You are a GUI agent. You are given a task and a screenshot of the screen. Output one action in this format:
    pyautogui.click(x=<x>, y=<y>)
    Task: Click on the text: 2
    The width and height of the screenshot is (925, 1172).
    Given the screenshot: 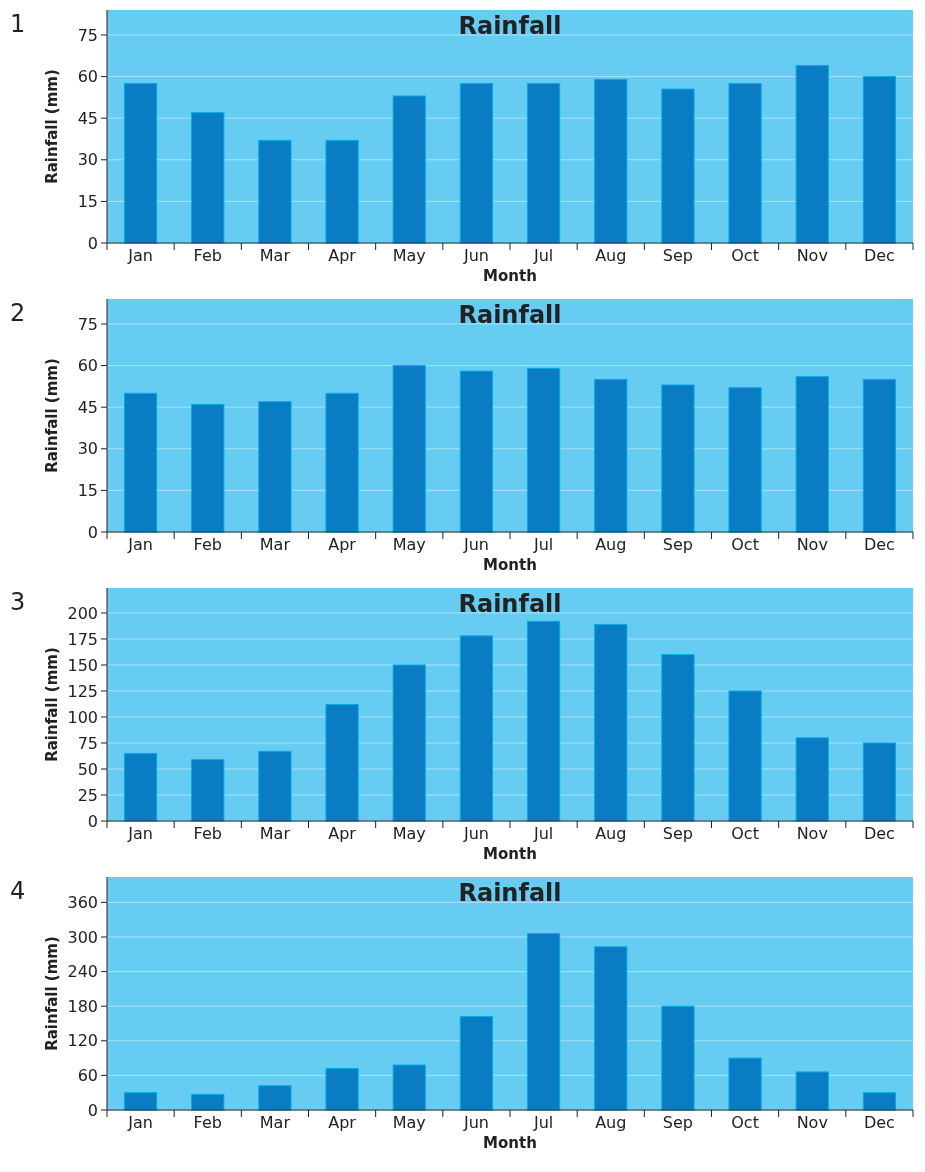 What is the action you would take?
    pyautogui.click(x=18, y=313)
    